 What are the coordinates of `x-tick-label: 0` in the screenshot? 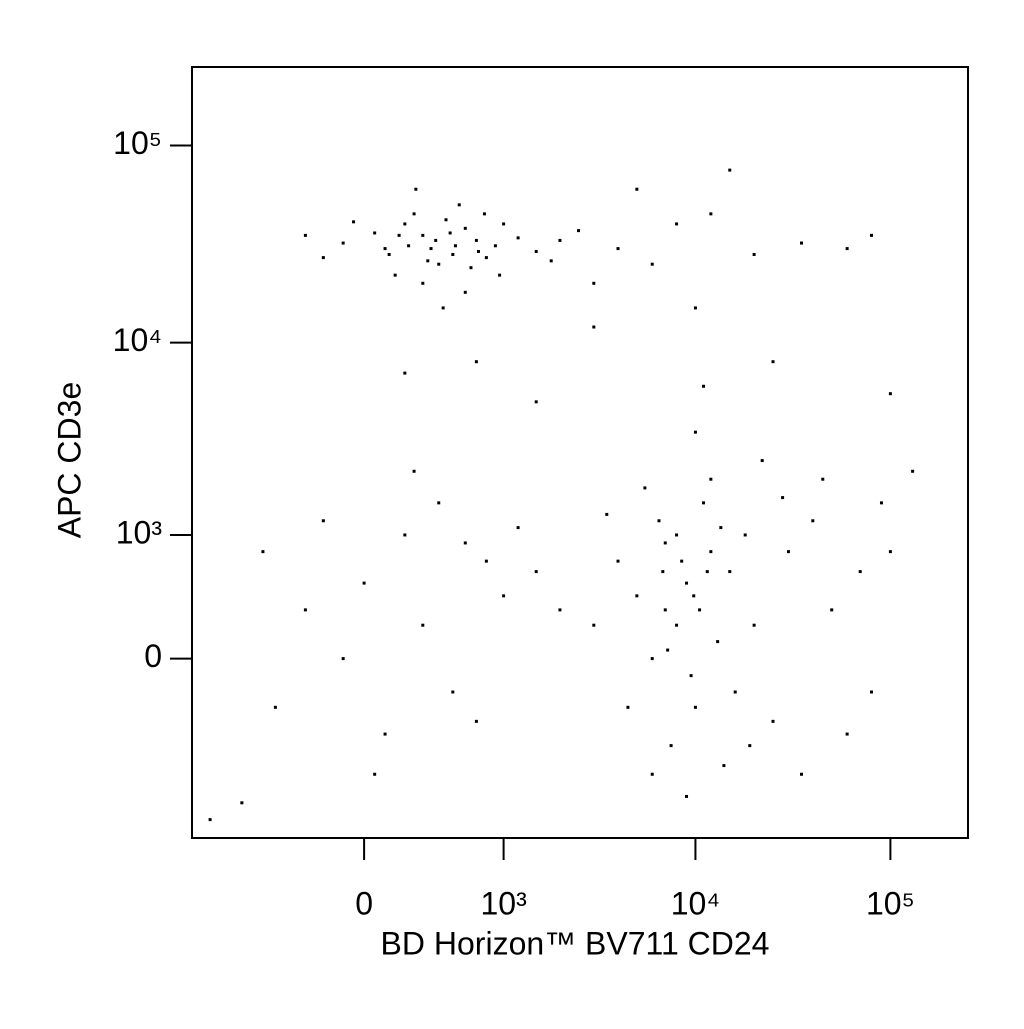 It's located at (364, 903).